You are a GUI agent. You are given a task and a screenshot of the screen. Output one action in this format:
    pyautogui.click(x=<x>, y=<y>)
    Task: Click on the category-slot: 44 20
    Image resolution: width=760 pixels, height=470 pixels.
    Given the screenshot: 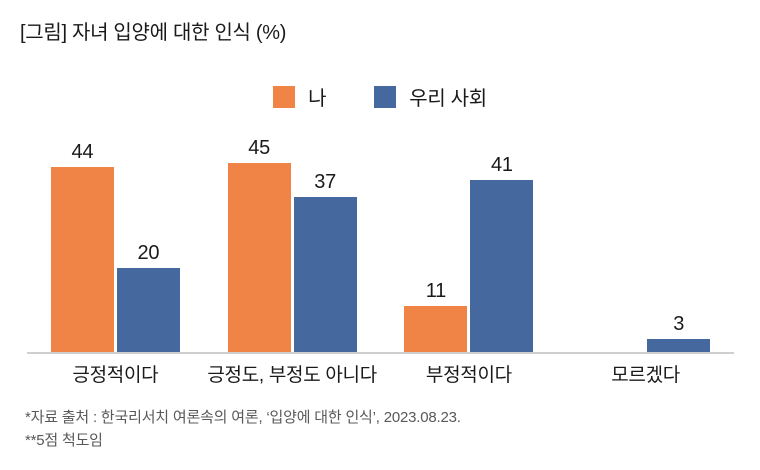 What is the action you would take?
    pyautogui.click(x=115, y=236)
    